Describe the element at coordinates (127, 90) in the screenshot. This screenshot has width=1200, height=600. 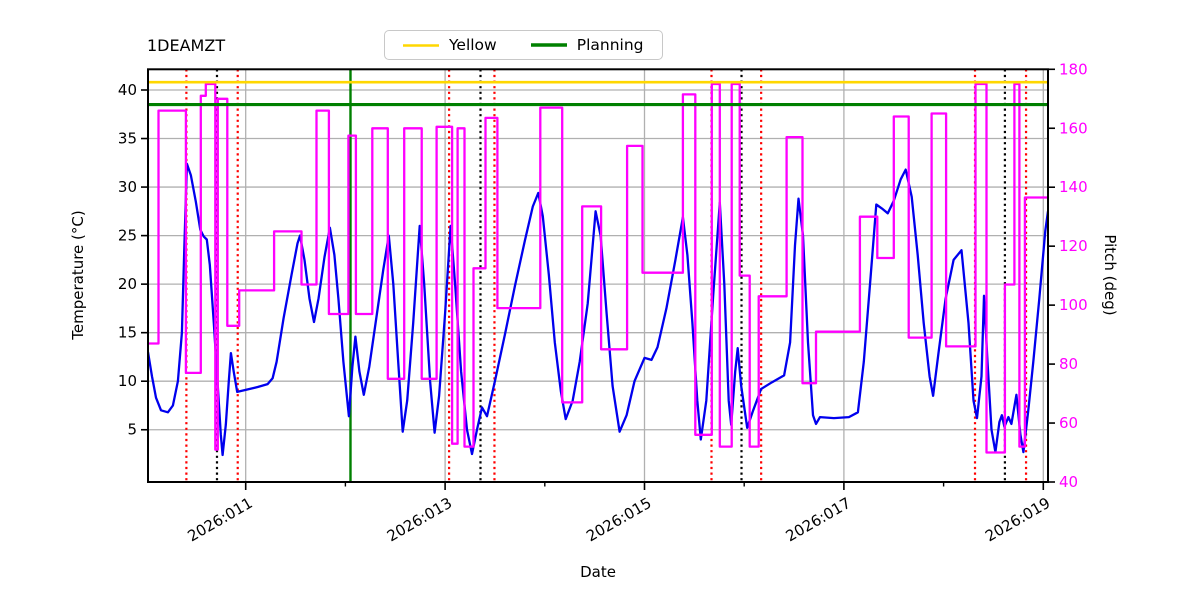
I see `y-tick-label-left: 40` at that location.